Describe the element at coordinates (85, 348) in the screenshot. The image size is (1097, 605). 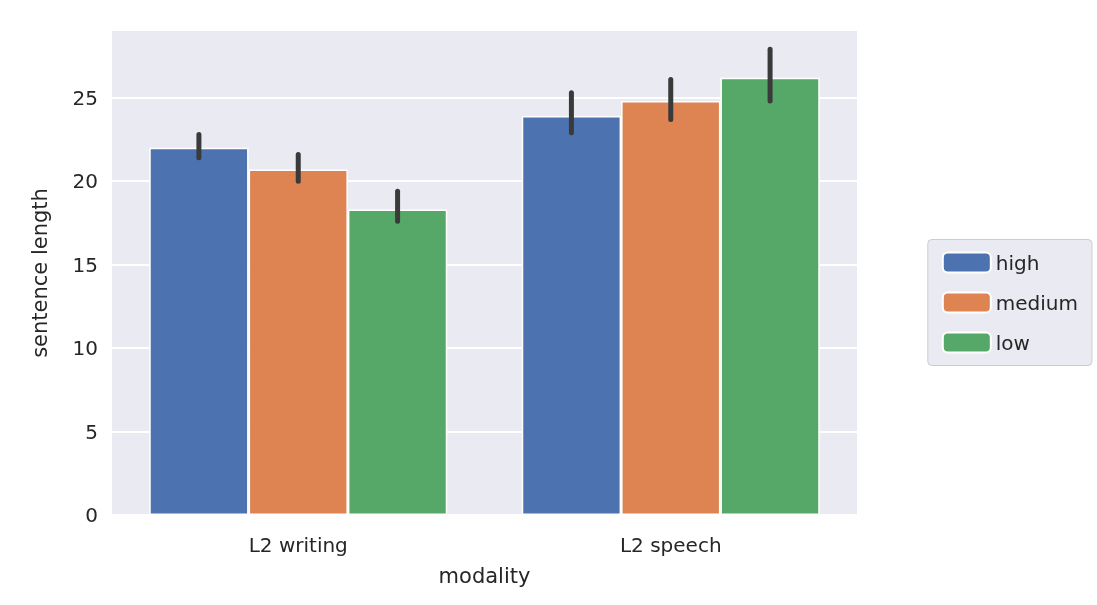
I see `y-tick-label: 10` at that location.